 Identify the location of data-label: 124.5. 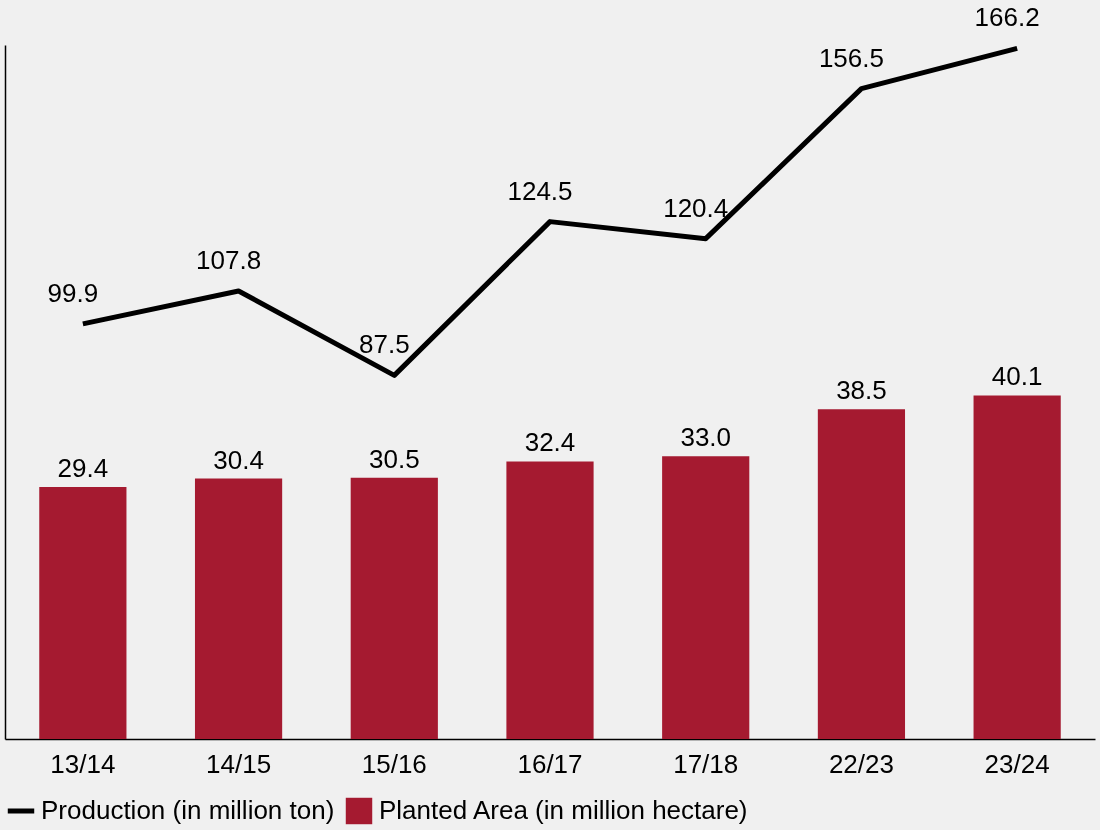
(540, 190).